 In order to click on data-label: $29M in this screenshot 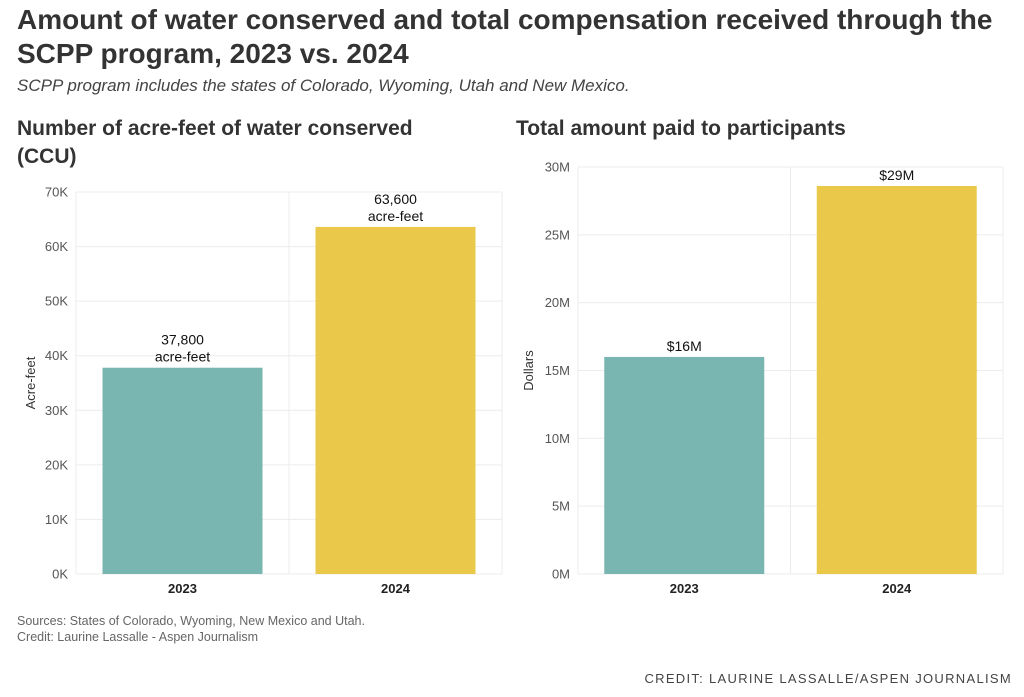, I will do `click(896, 175)`.